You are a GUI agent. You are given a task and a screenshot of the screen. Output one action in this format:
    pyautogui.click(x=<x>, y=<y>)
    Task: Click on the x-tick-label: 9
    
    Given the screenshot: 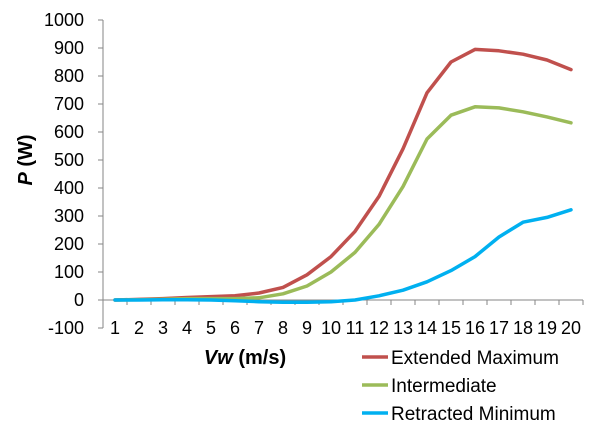 What is the action you would take?
    pyautogui.click(x=307, y=328)
    